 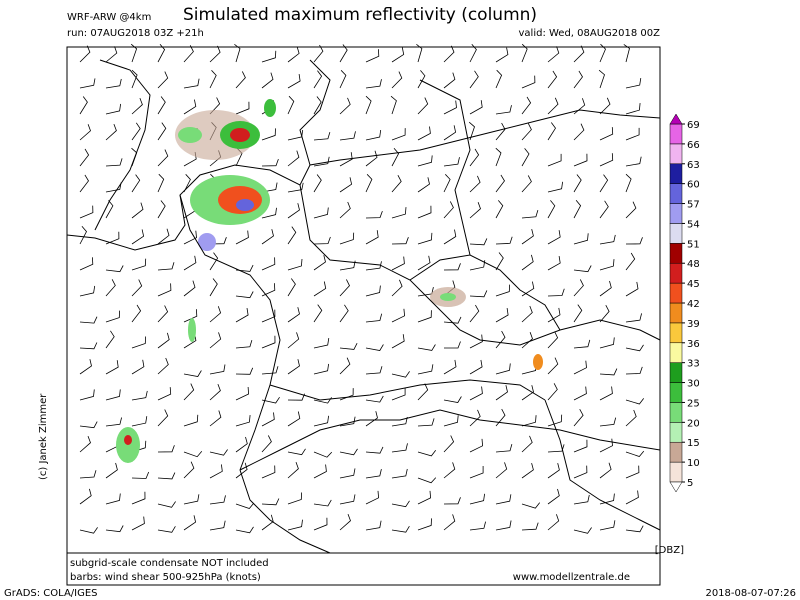 I want to click on valid-label: valid: Wed, 08AUG2018 00Z, so click(x=590, y=33).